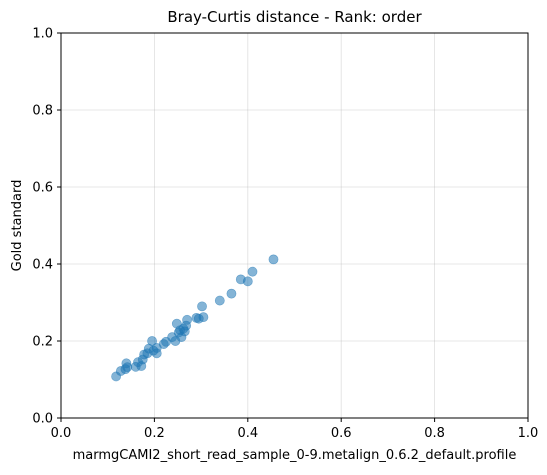 This screenshot has width=547, height=475. What do you see at coordinates (61, 433) in the screenshot?
I see `x-tick-label: 0.0` at bounding box center [61, 433].